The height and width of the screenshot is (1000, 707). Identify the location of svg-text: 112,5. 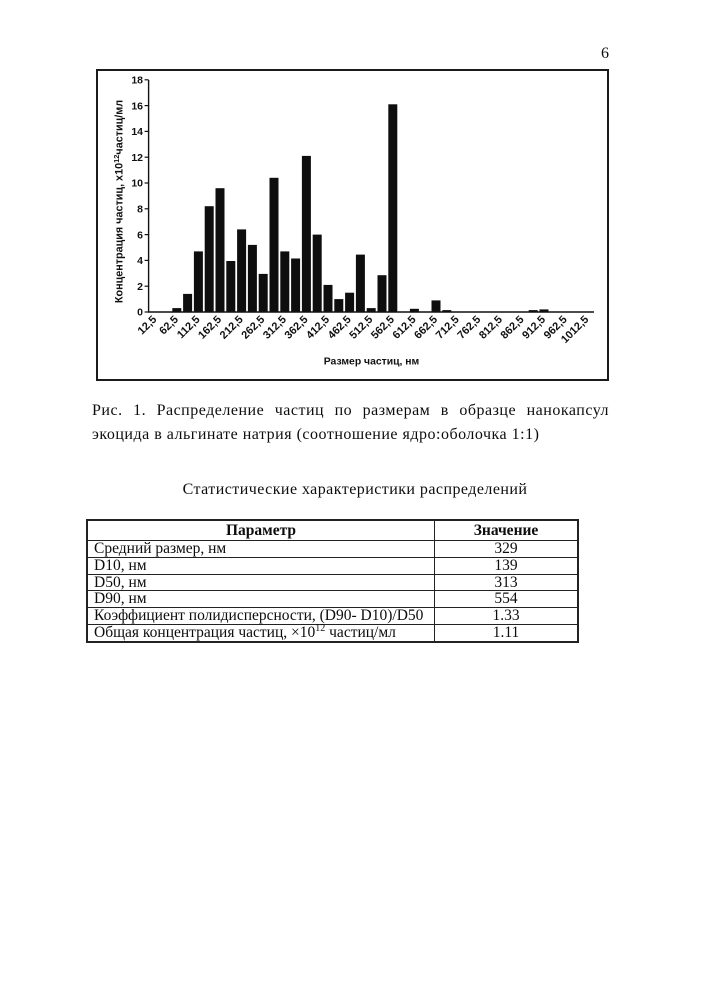
(189, 328).